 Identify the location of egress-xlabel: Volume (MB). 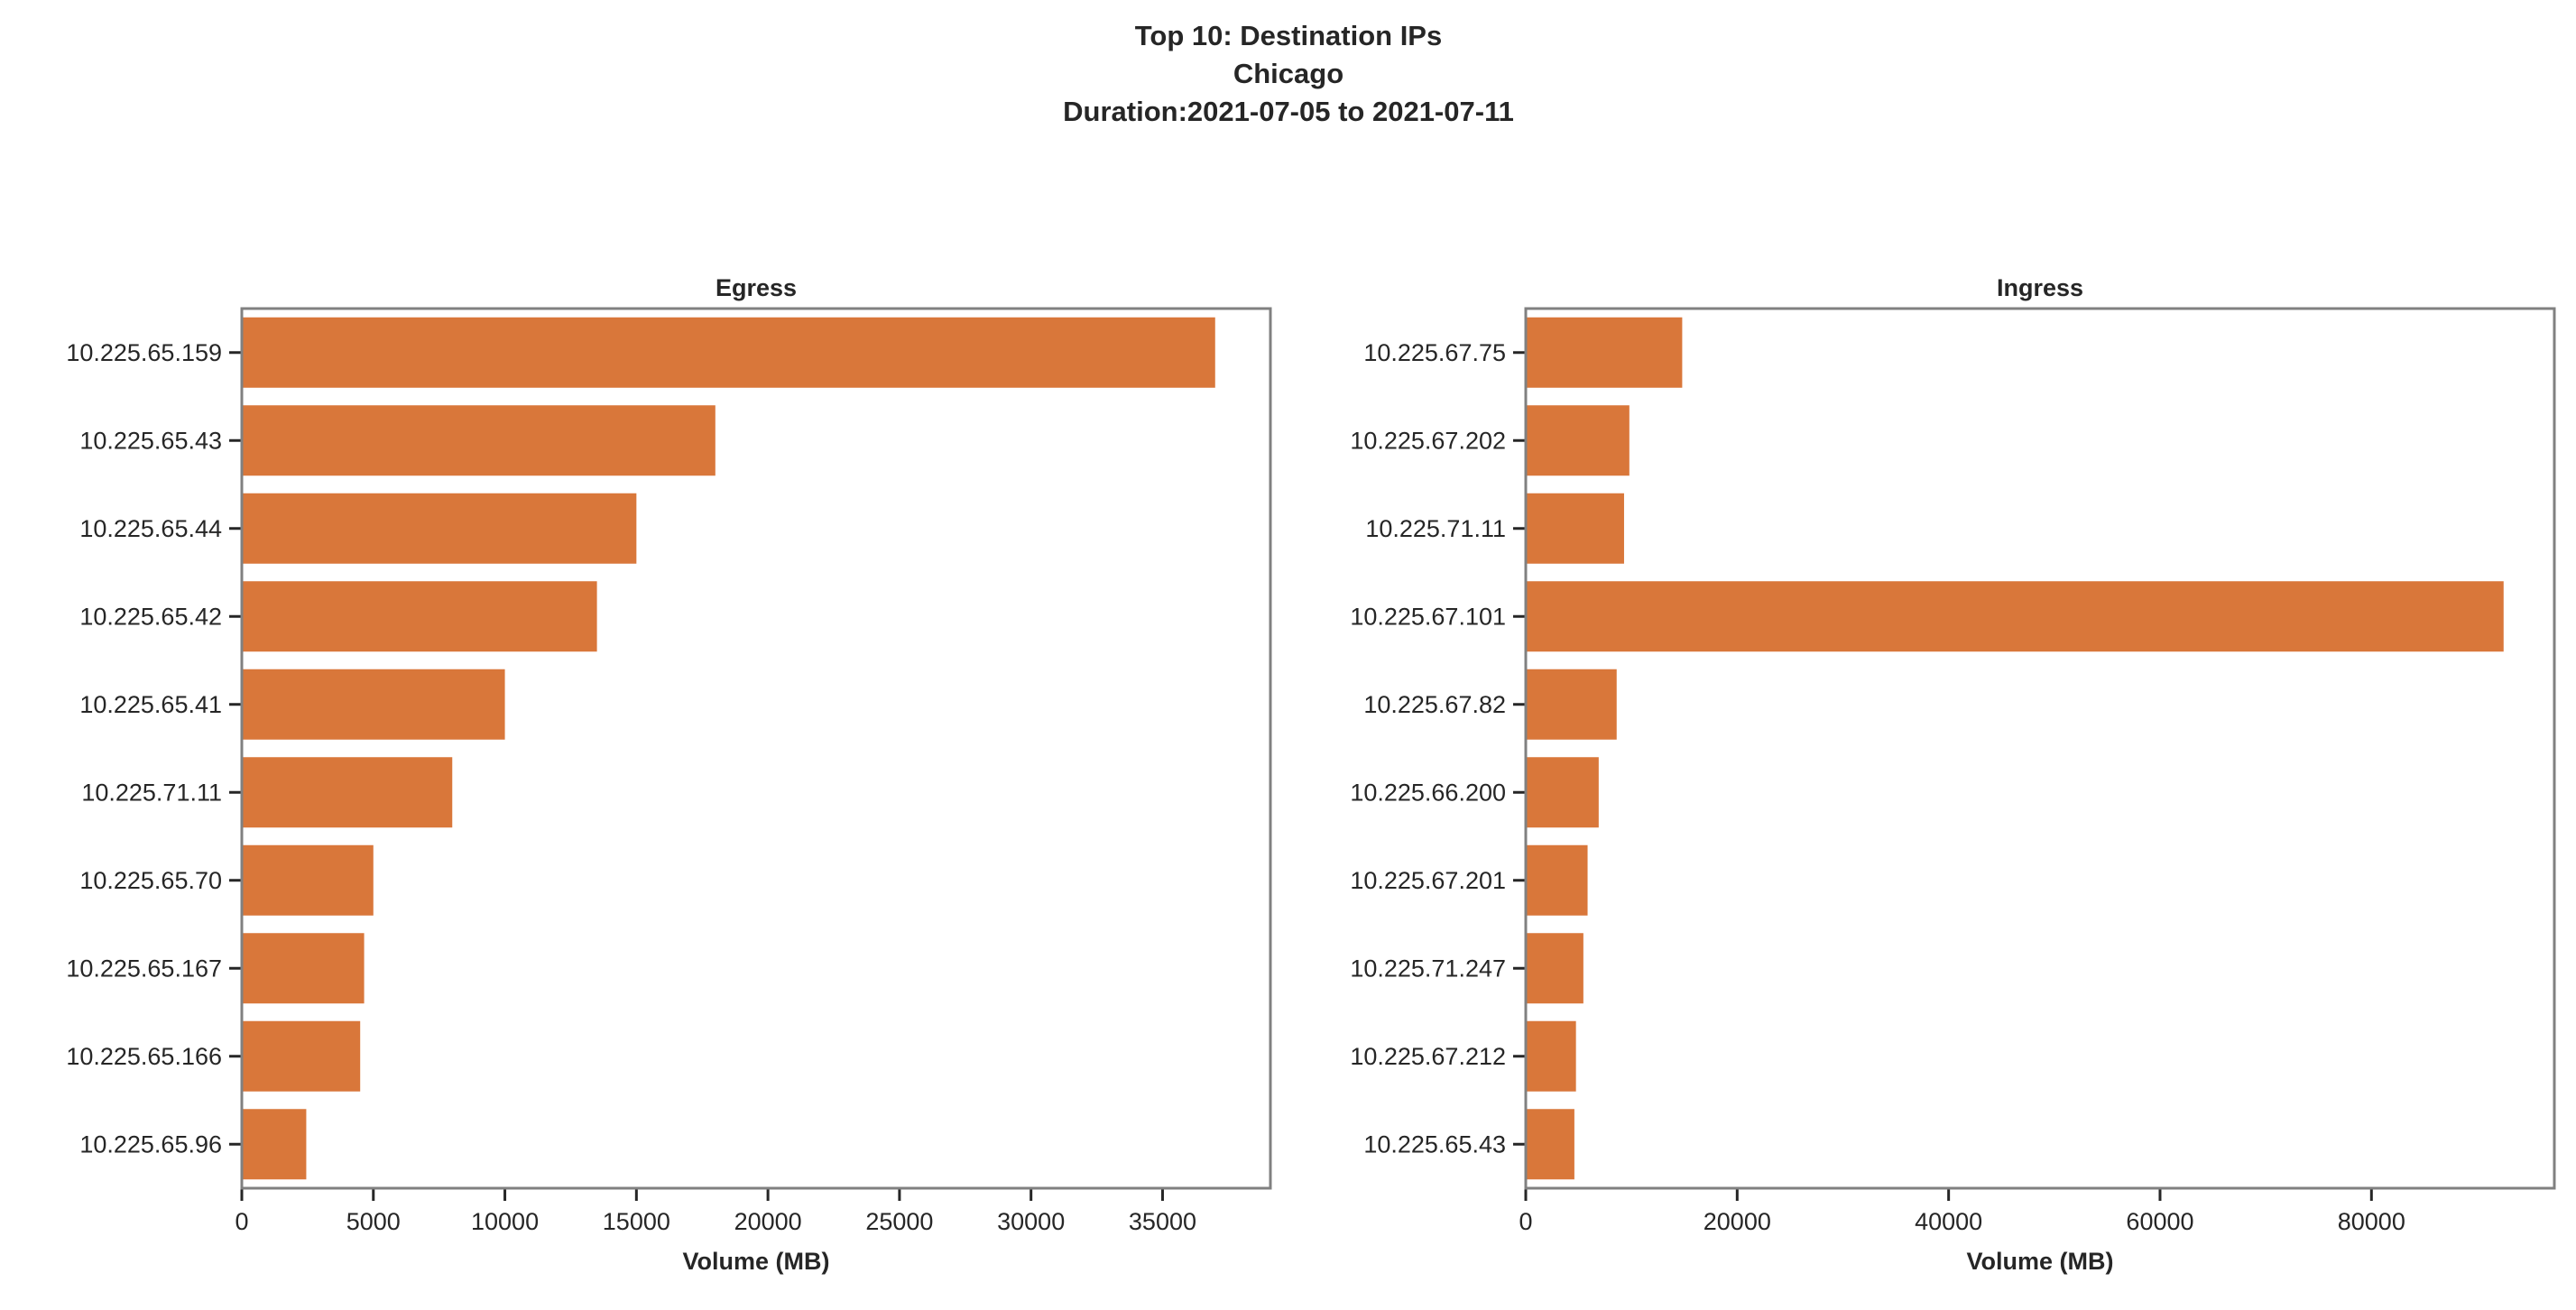
(756, 1261).